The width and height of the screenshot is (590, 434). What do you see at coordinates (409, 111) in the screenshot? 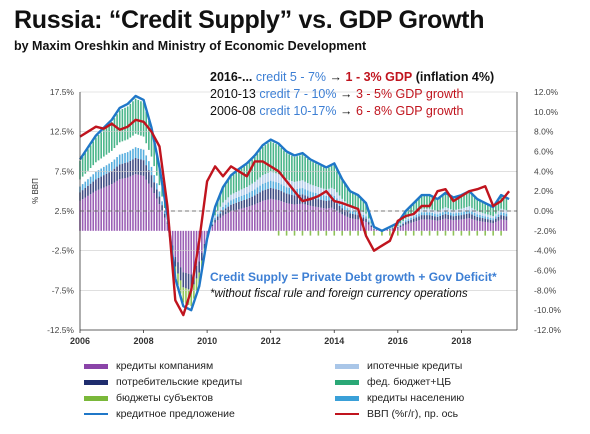
I see `note-gdp: 6 - 8% GDP growth` at bounding box center [409, 111].